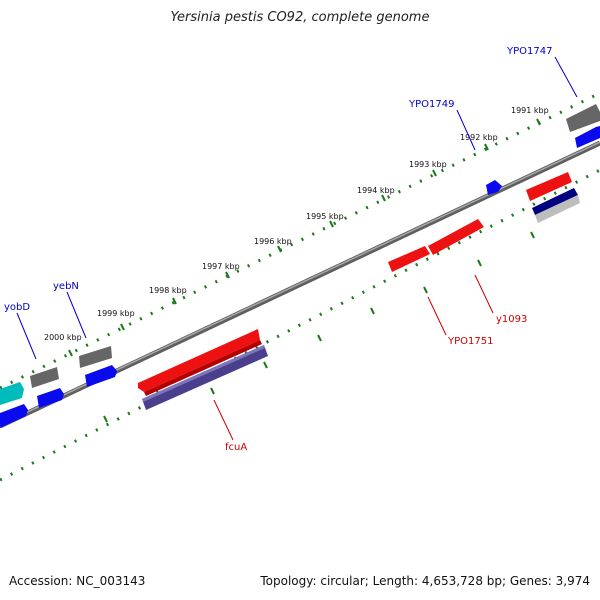  What do you see at coordinates (227, 275) in the screenshot?
I see `tick-1997` at bounding box center [227, 275].